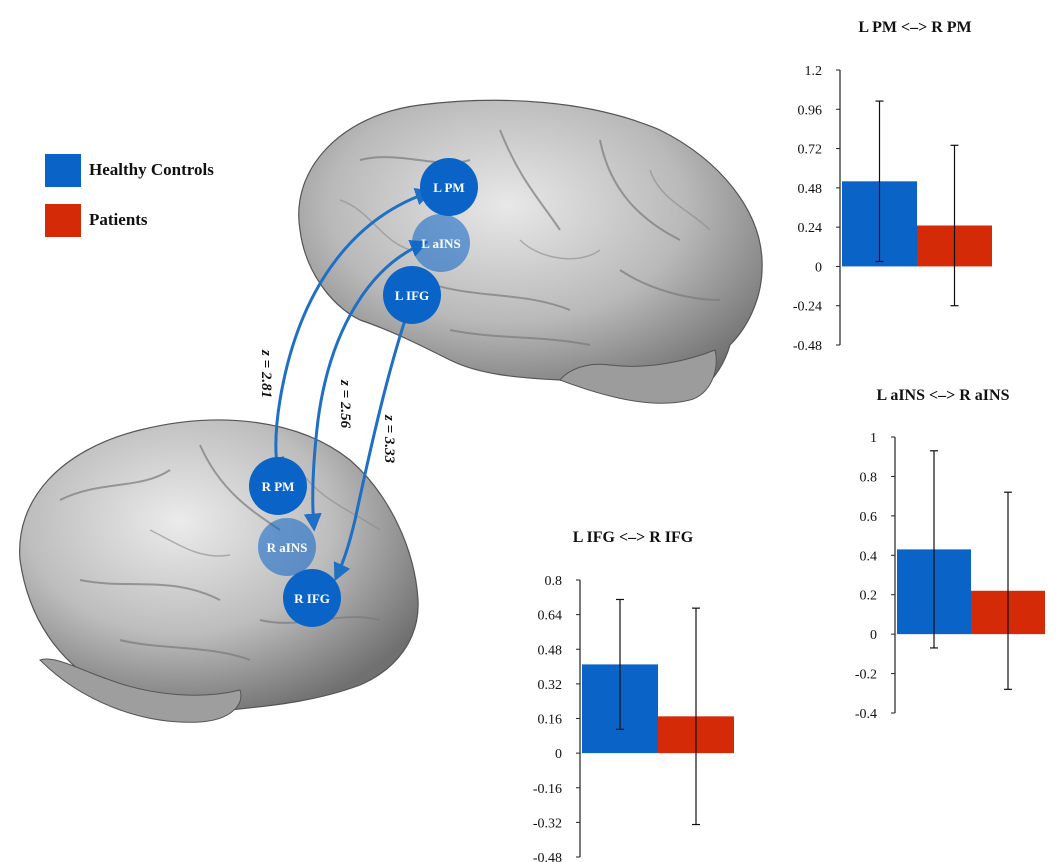 The width and height of the screenshot is (1061, 862). Describe the element at coordinates (345, 404) in the screenshot. I see `z-label-ains: z = 2.56` at that location.